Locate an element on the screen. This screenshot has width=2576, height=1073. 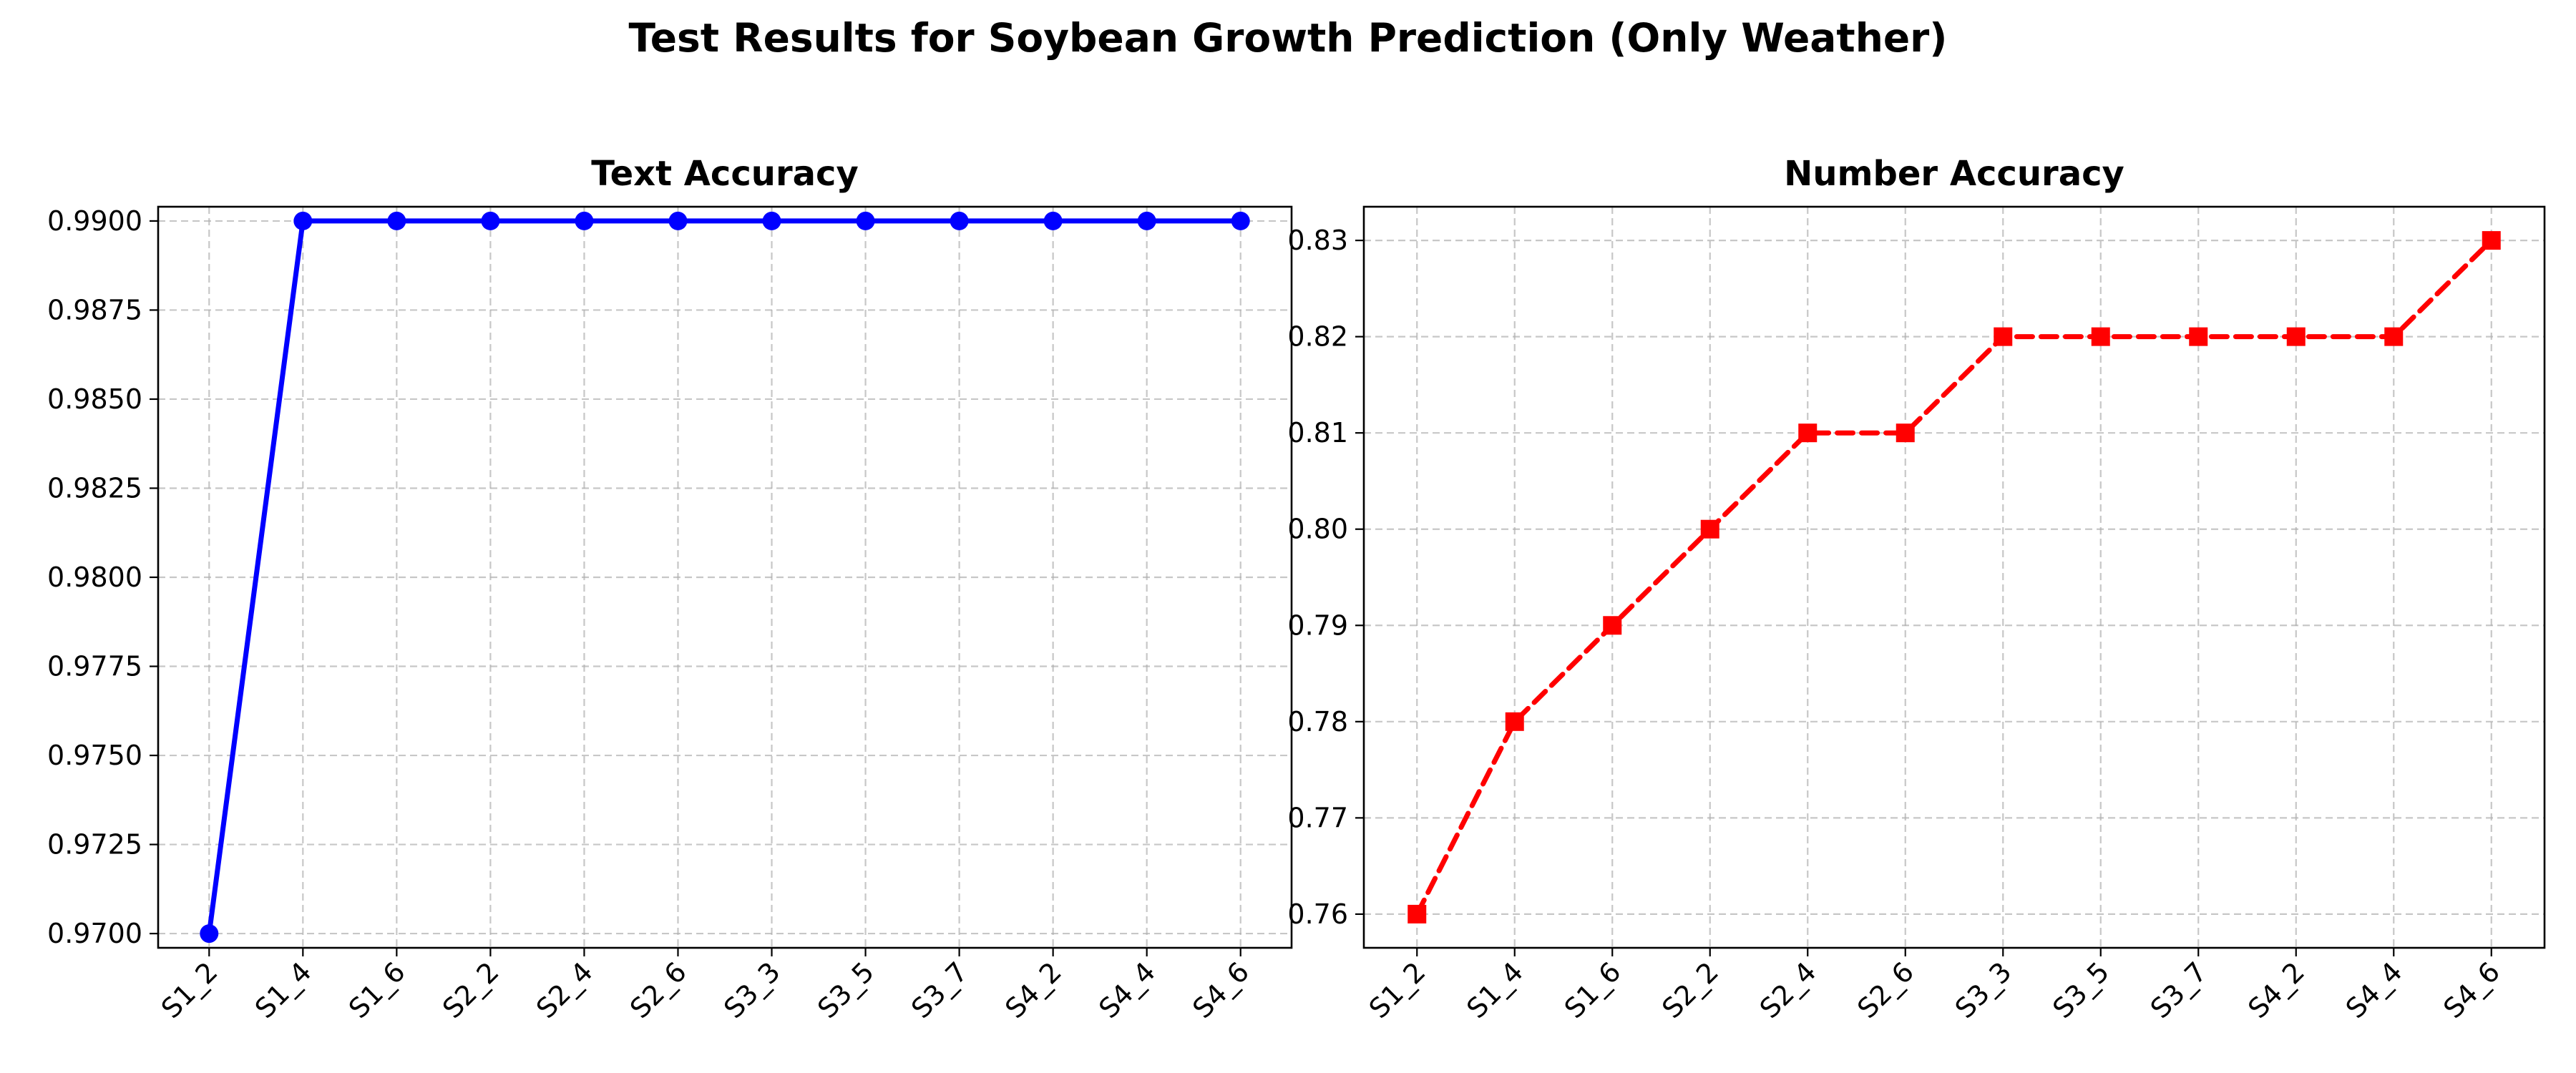
text-accuracy-xtick-label: S1_4 is located at coordinates (283, 990).